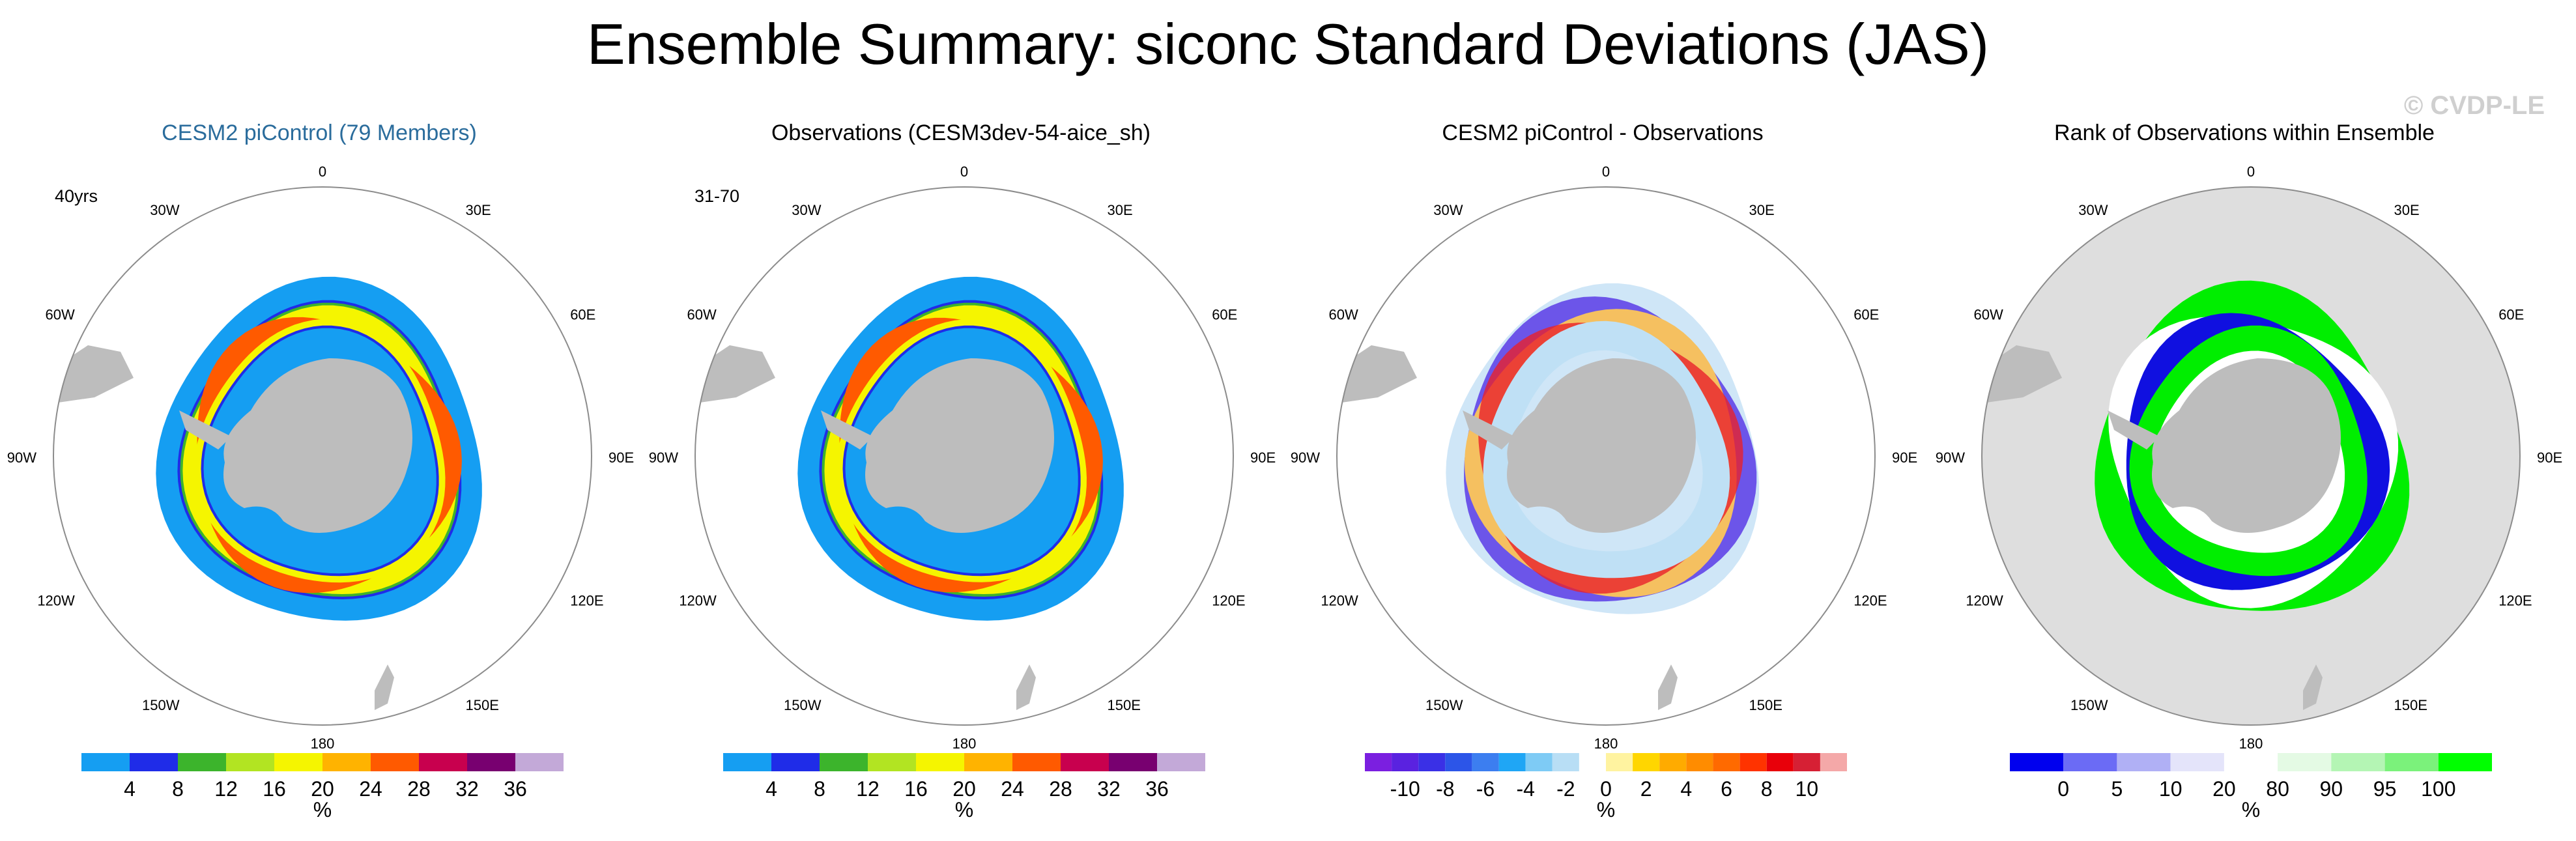  Describe the element at coordinates (717, 196) in the screenshot. I see `panel-period-observations: 31-70` at that location.